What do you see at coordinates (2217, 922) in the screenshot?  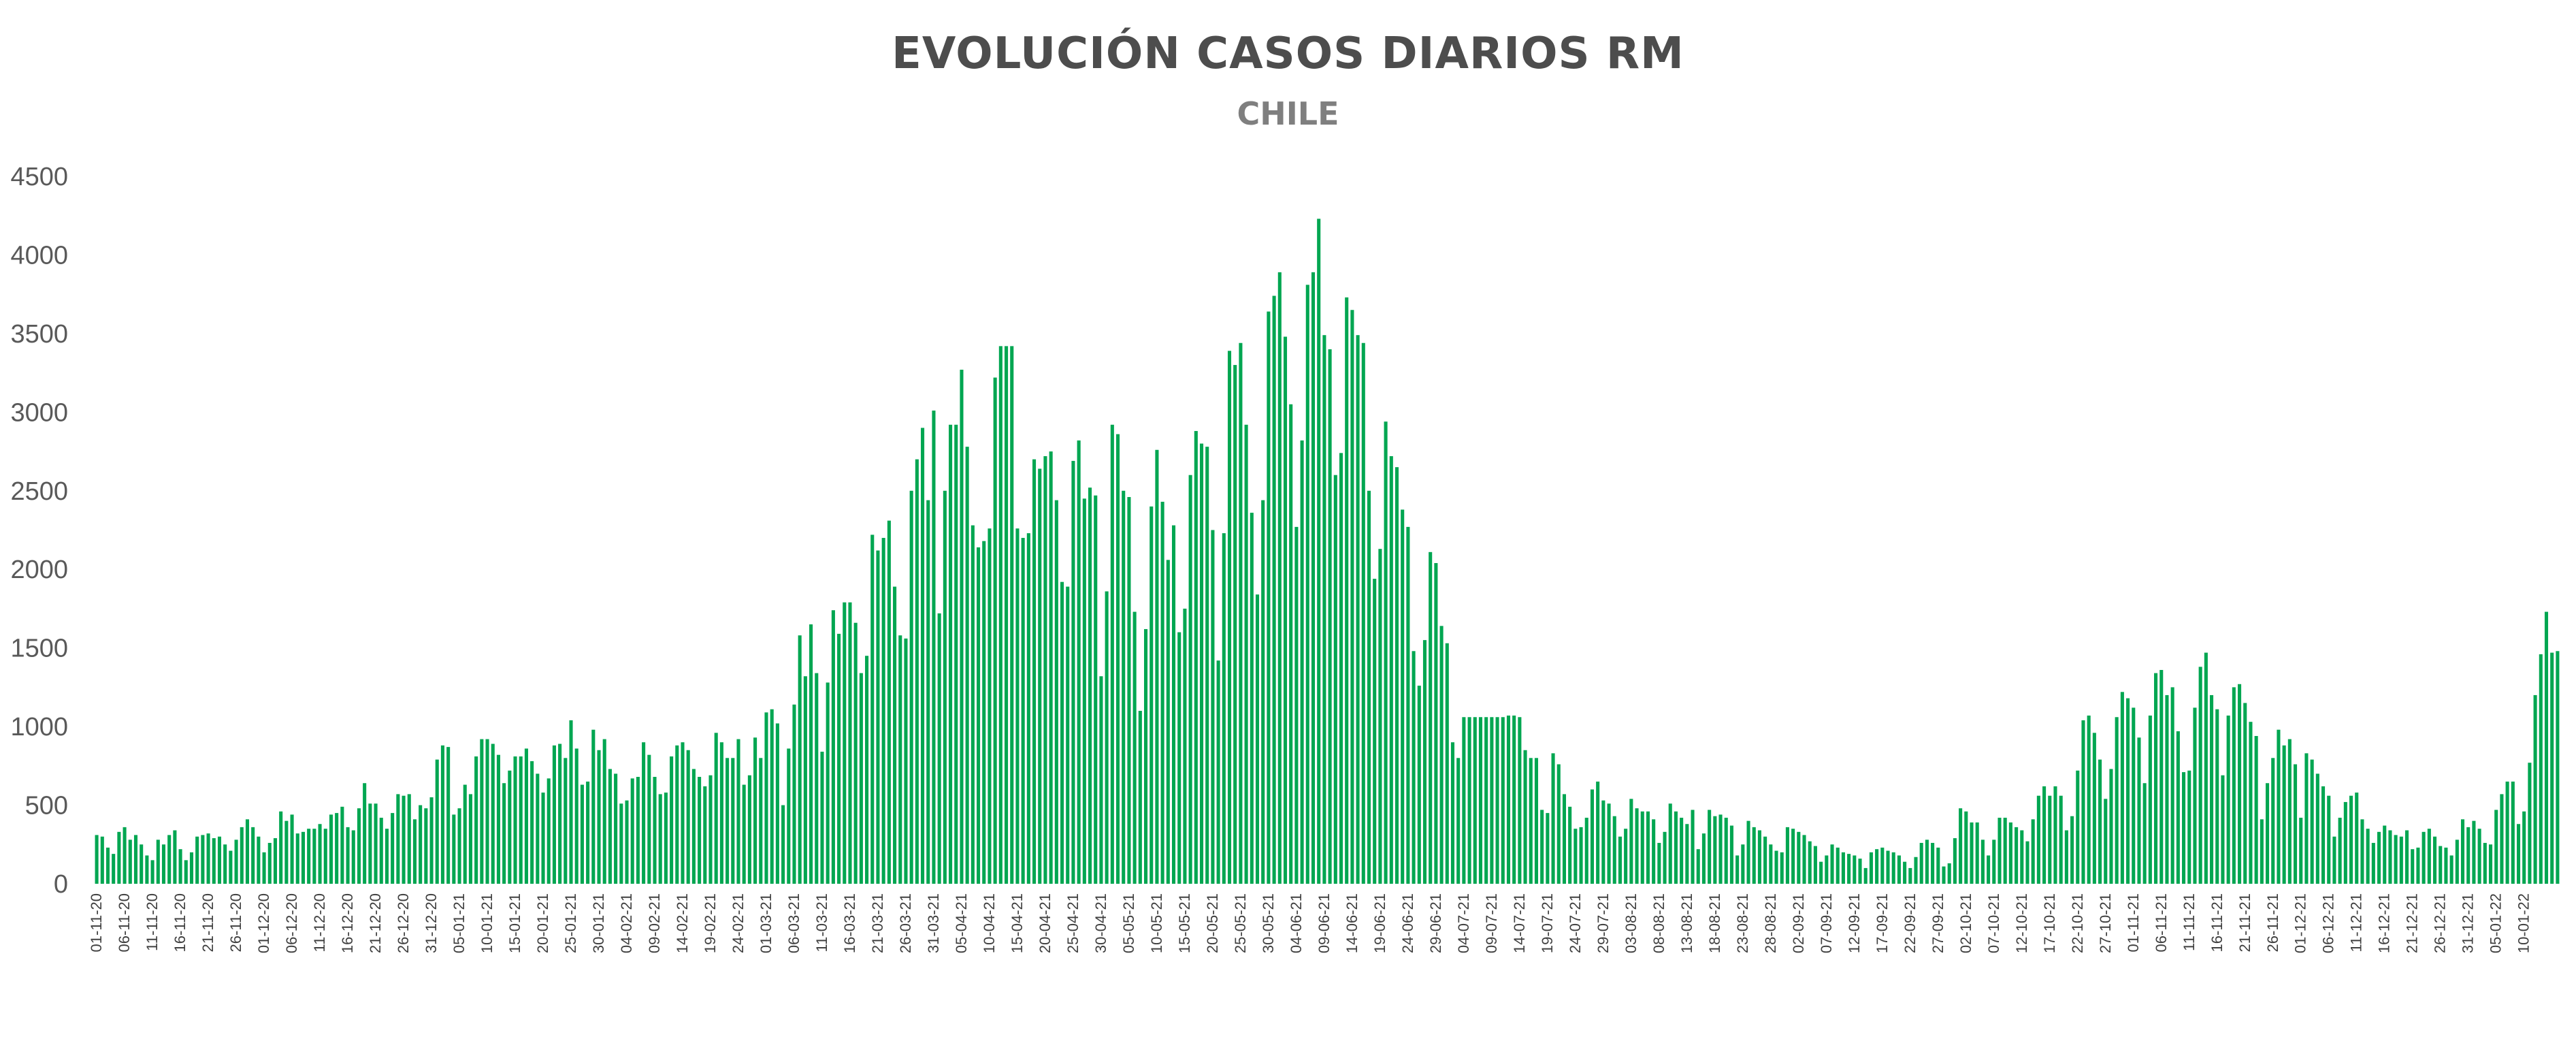 I see `x-tick-label: 16-11-21` at bounding box center [2217, 922].